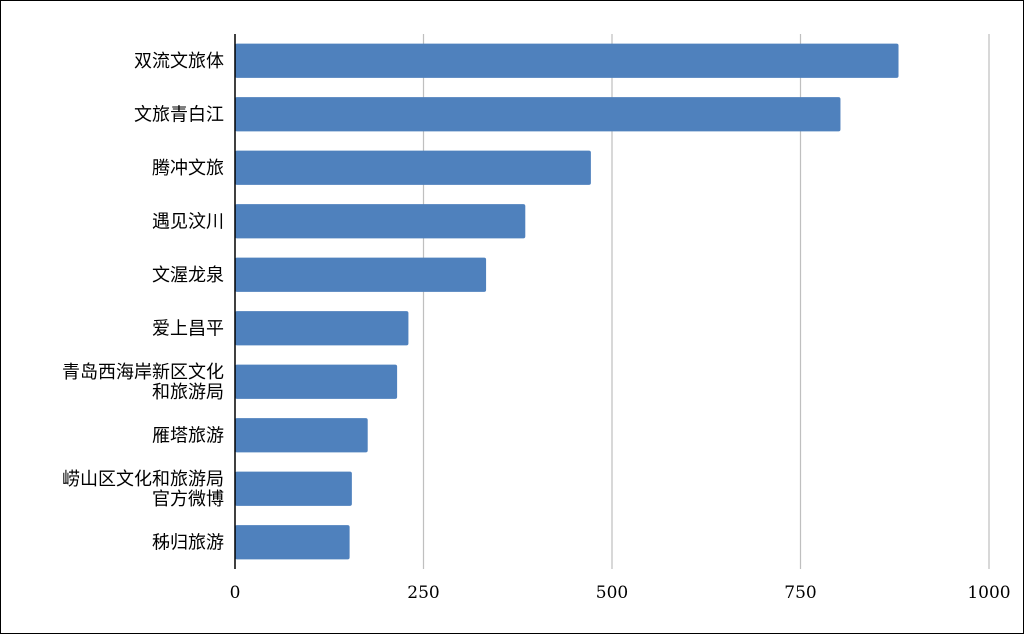 Image resolution: width=1024 pixels, height=634 pixels. What do you see at coordinates (179, 61) in the screenshot?
I see `category-label-1: 双流文旅体` at bounding box center [179, 61].